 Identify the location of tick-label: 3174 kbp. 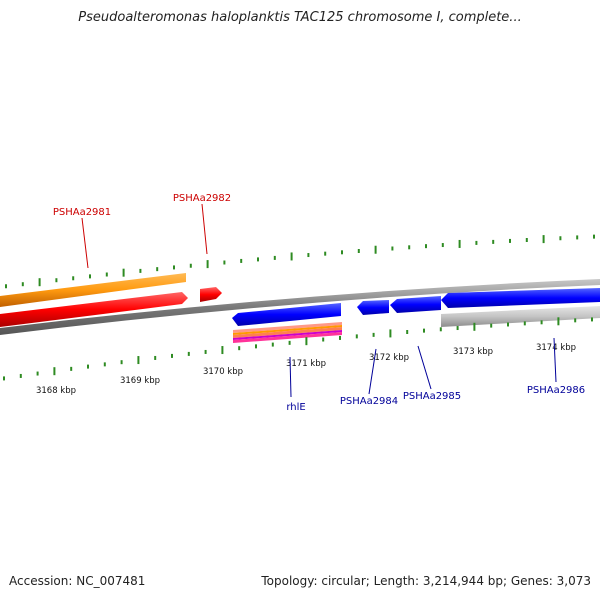
(556, 348).